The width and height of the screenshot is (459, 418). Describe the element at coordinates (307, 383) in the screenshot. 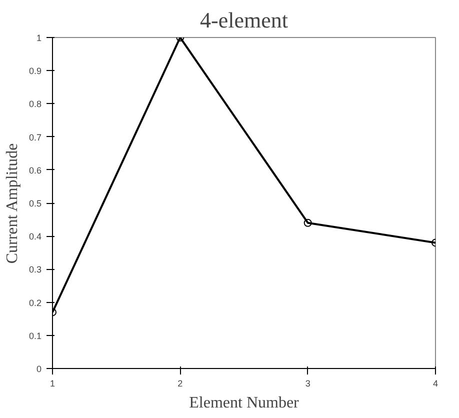

I see `x-tick-label: 3` at that location.